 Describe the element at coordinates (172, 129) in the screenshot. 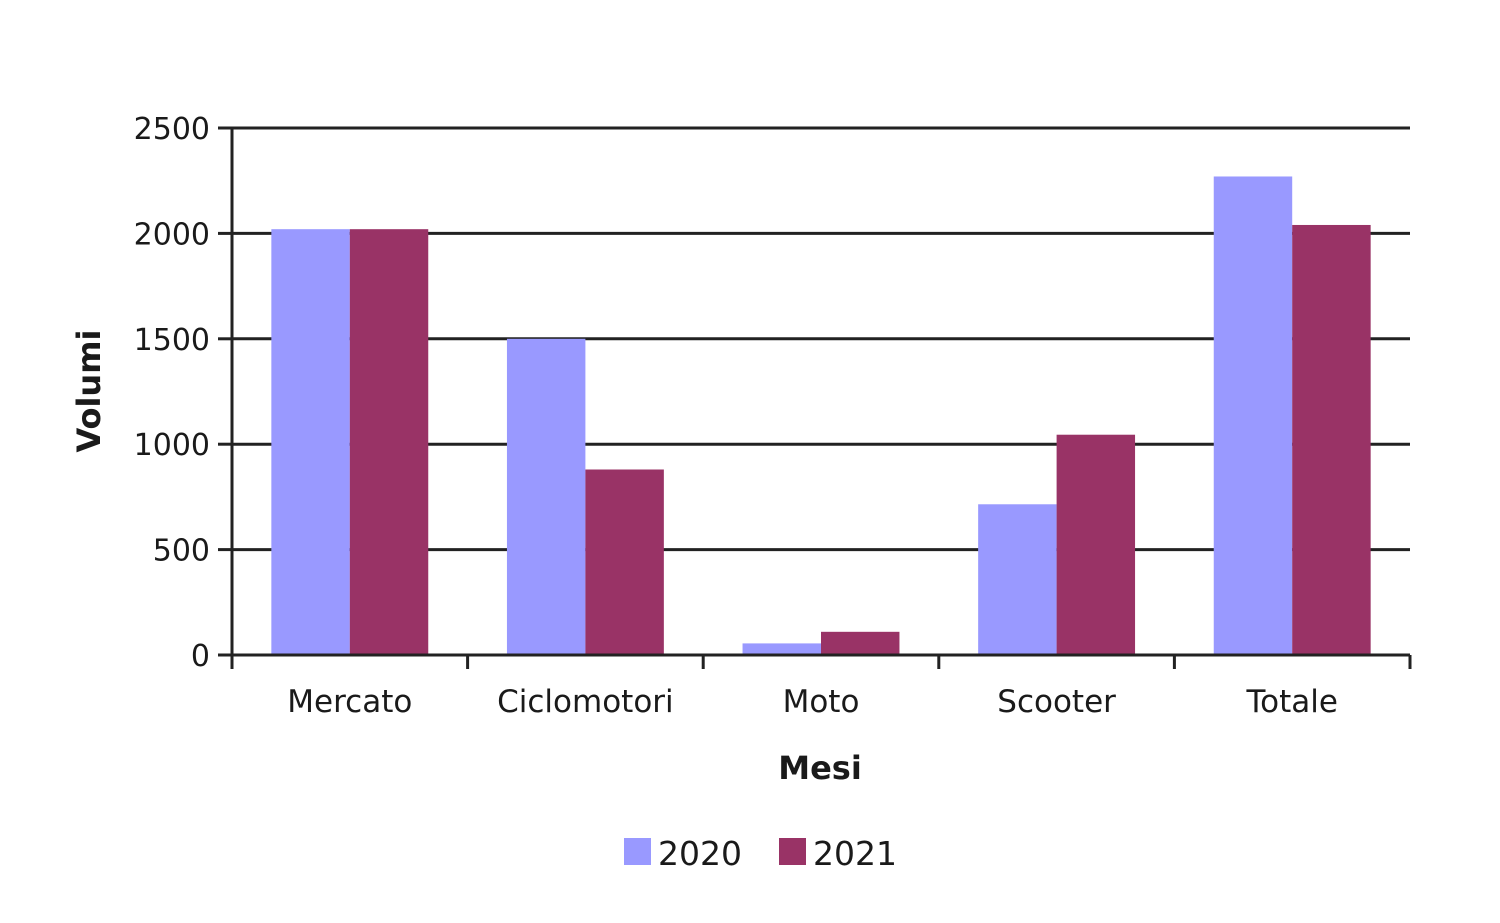

I see `y-tick-label: 2500` at that location.